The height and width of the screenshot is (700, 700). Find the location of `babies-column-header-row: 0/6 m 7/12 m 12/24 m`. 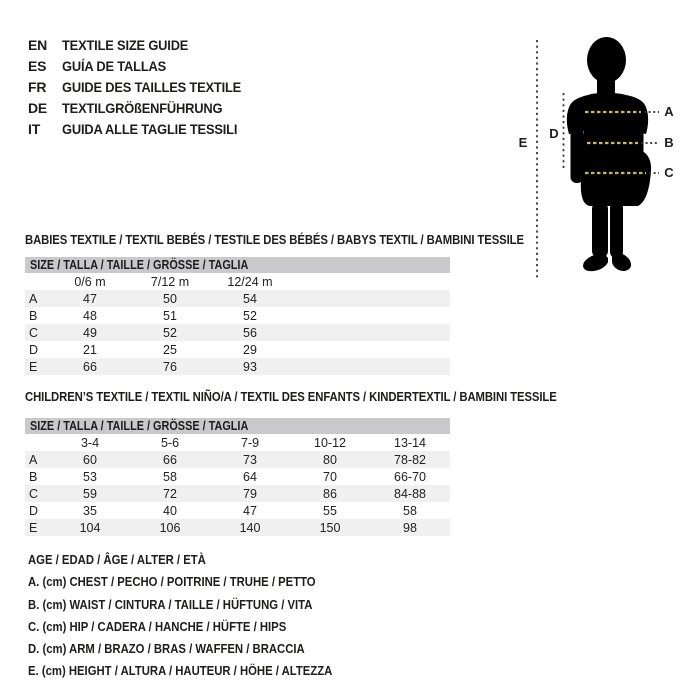

babies-column-header-row: 0/6 m 7/12 m 12/24 m is located at coordinates (237, 281).